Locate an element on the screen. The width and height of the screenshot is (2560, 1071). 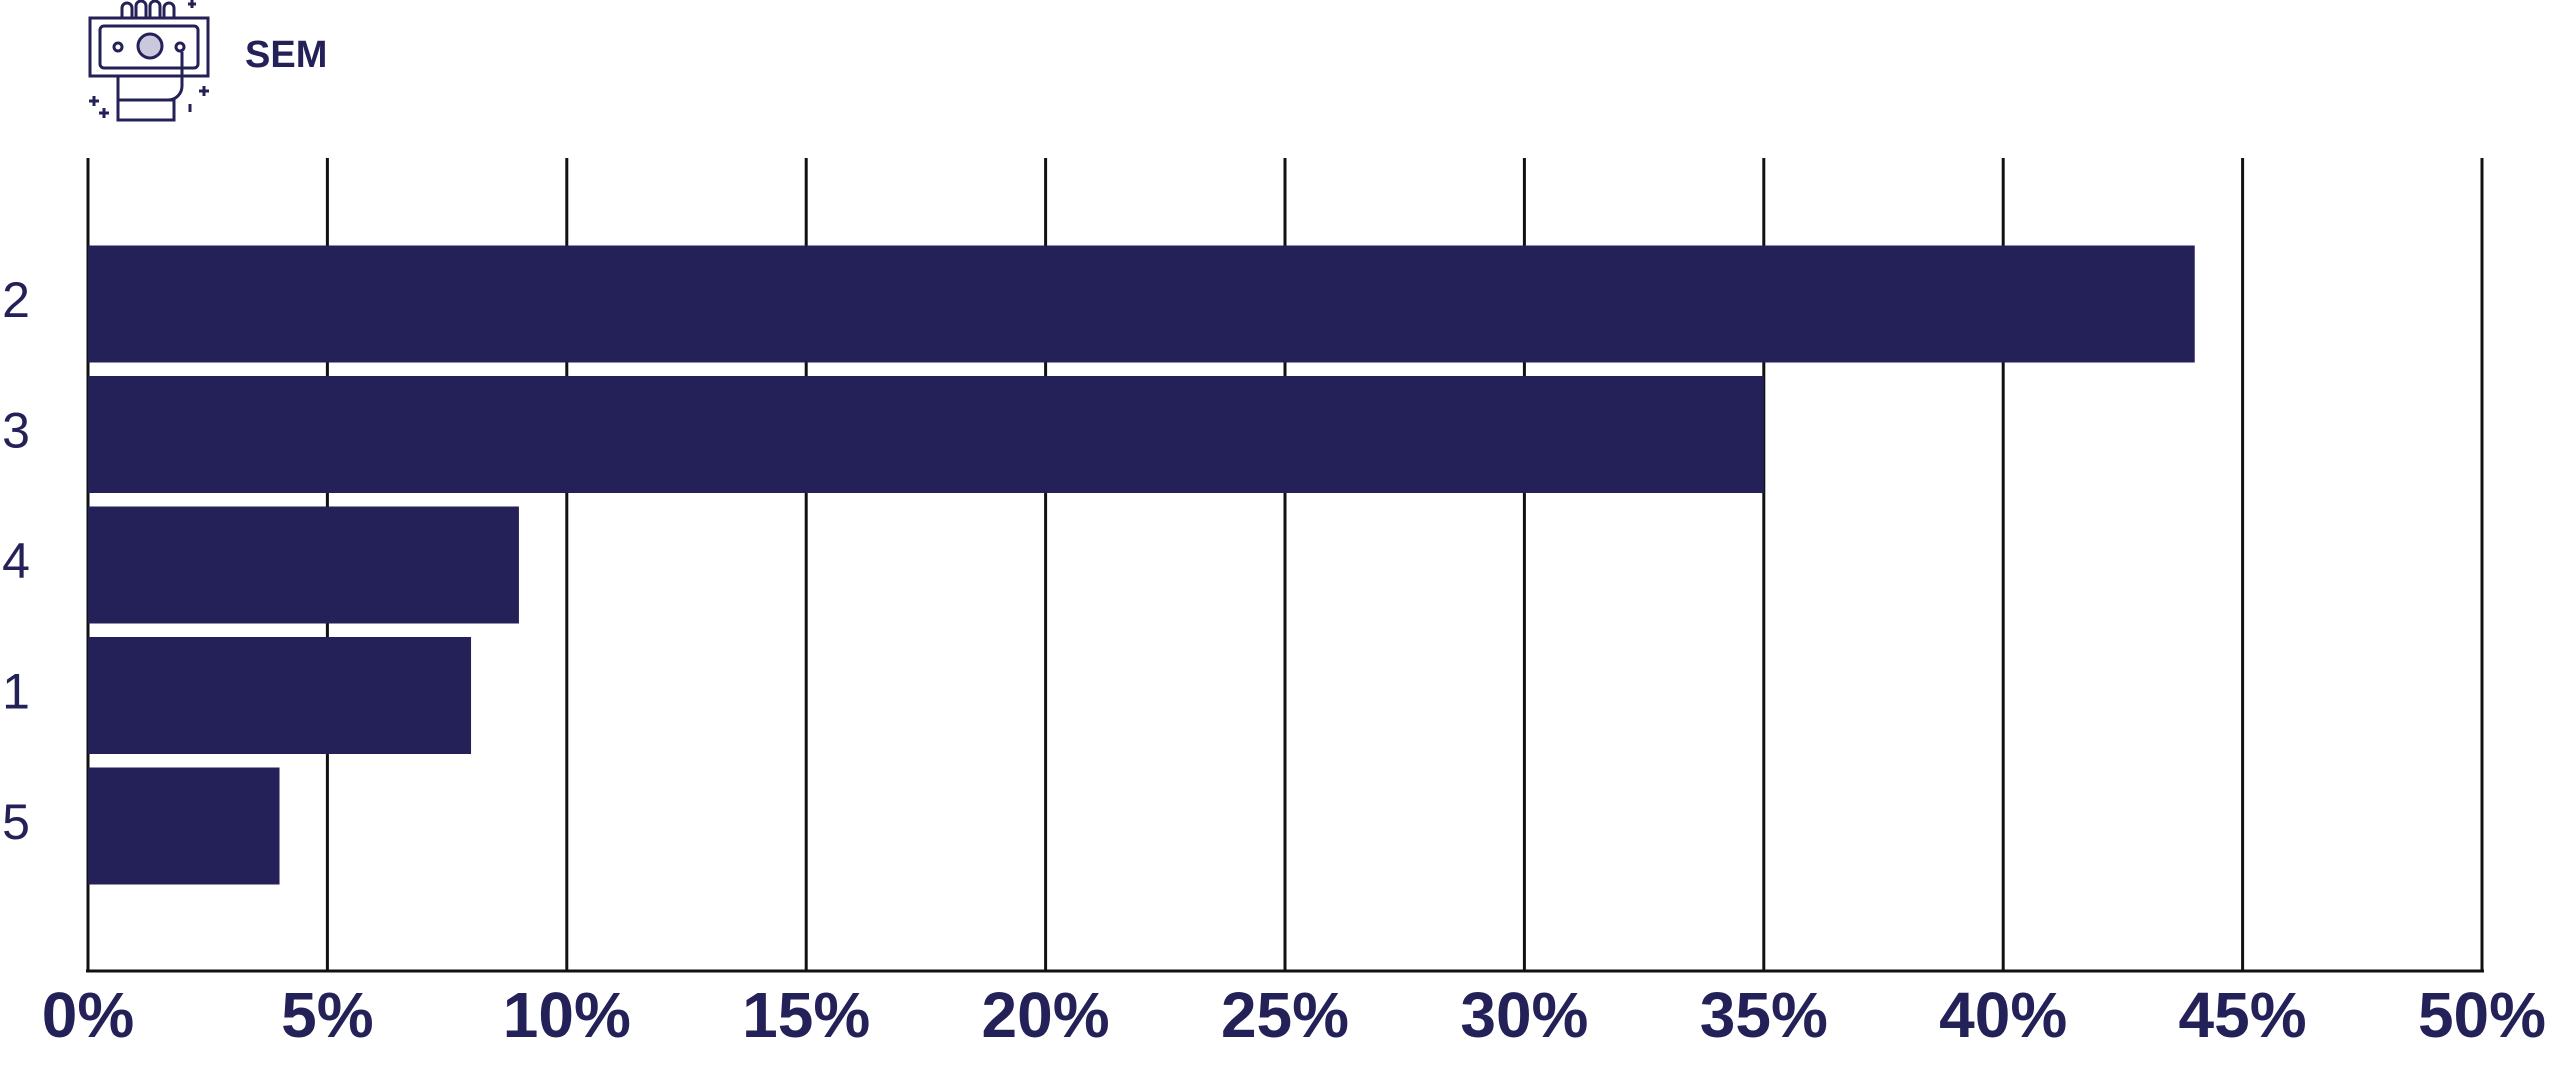
x-tick-label: 5% is located at coordinates (327, 1015).